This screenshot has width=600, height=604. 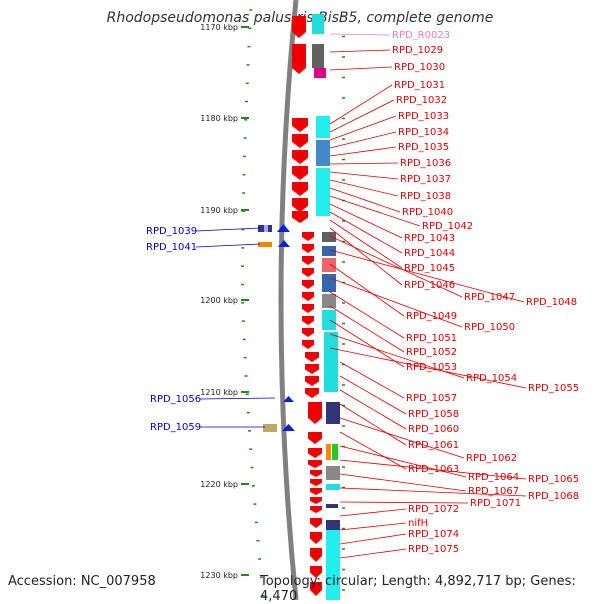 I want to click on gene-label-rpd_1034: RPD_1034, so click(x=423, y=132).